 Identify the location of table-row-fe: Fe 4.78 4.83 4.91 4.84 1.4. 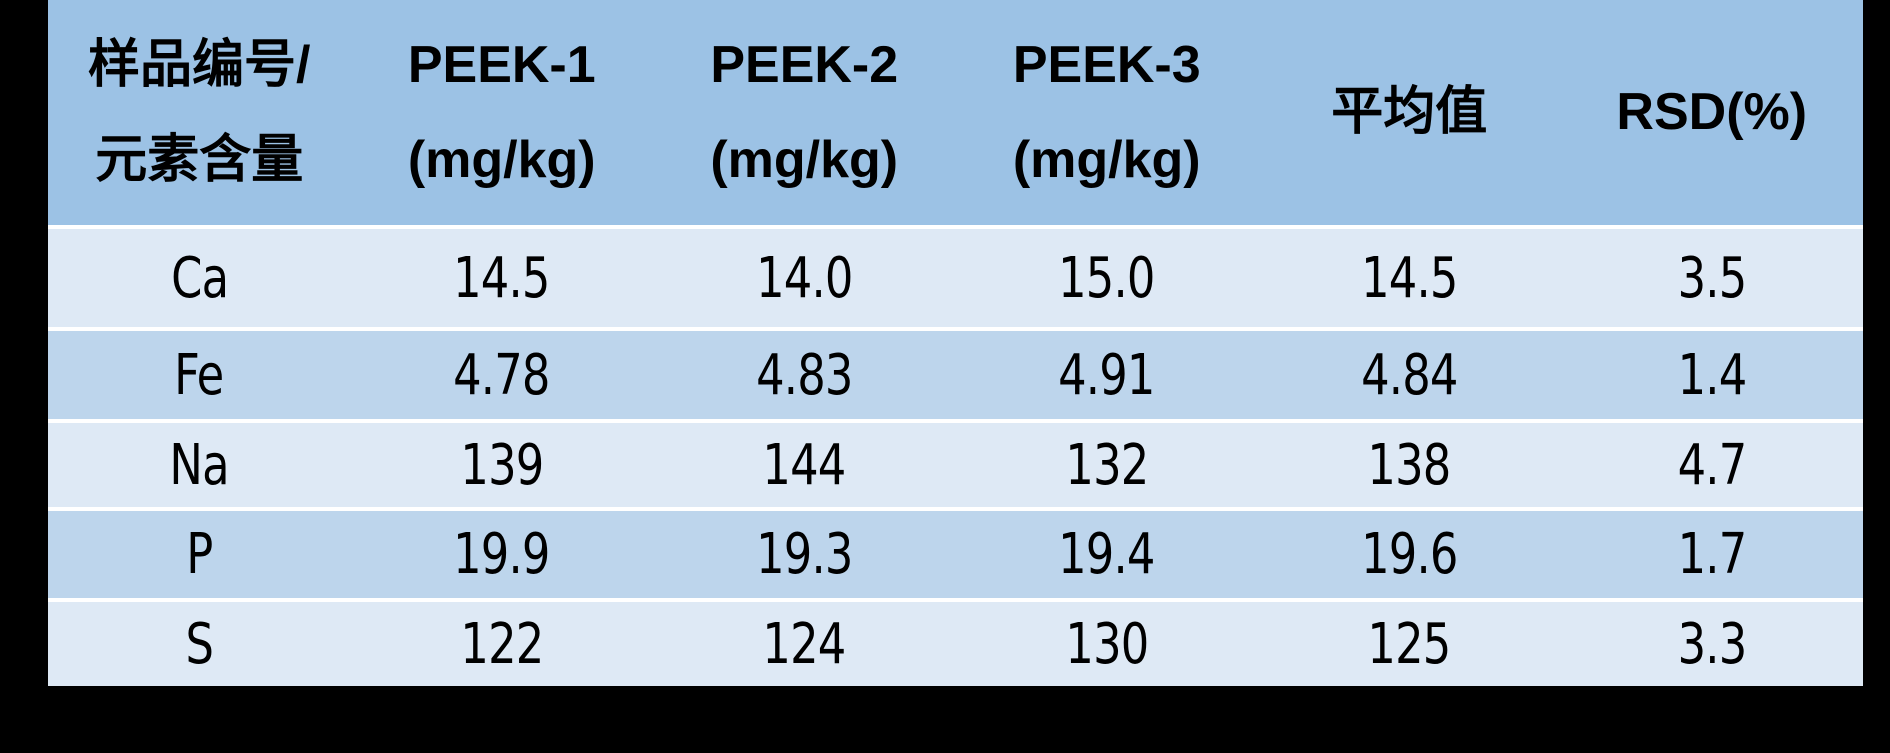
(955, 375).